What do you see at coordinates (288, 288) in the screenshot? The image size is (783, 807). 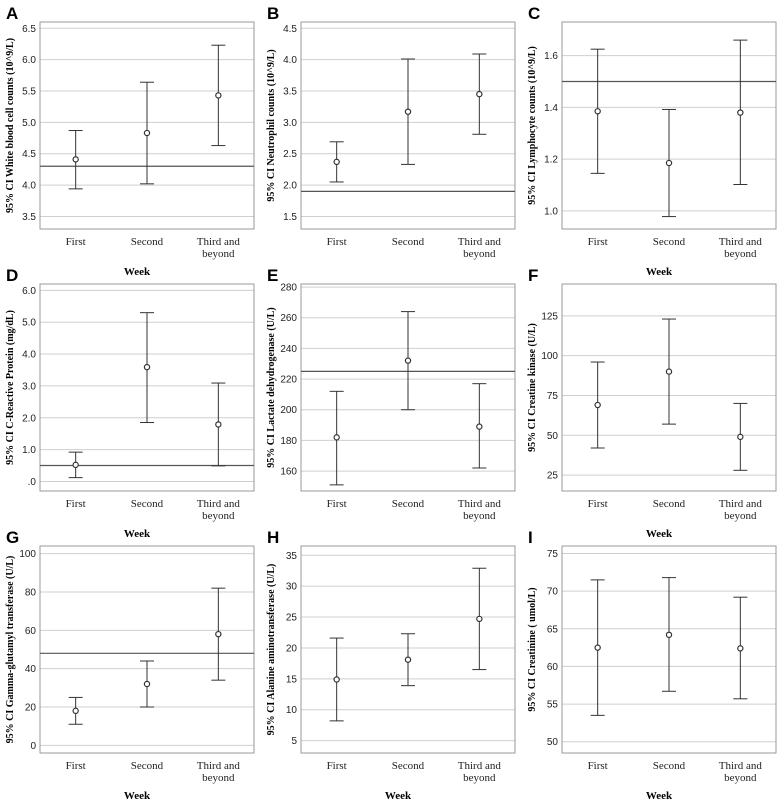 I see `y-tick-label: 280` at bounding box center [288, 288].